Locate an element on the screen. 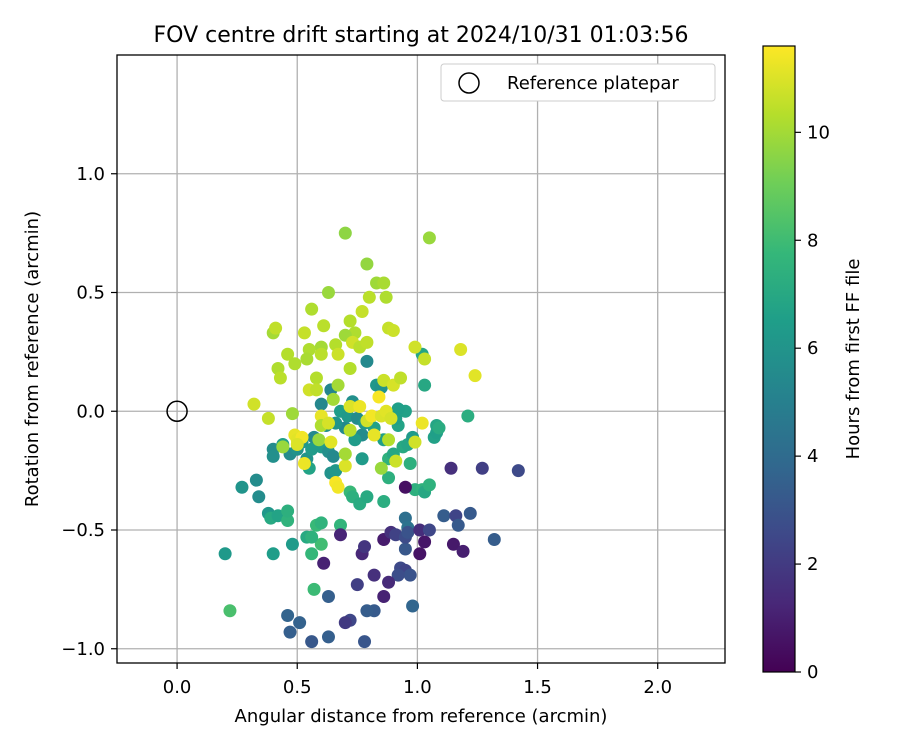  x-axis-ticks: 0.0 0.5 1.0 1.5 2.0 is located at coordinates (417, 680).